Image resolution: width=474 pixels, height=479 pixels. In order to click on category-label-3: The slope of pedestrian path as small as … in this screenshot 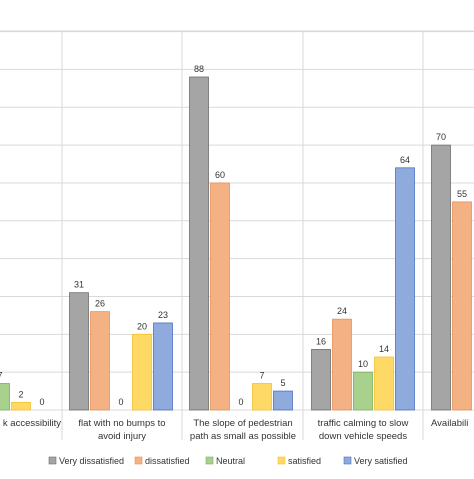, I will do `click(243, 430)`.